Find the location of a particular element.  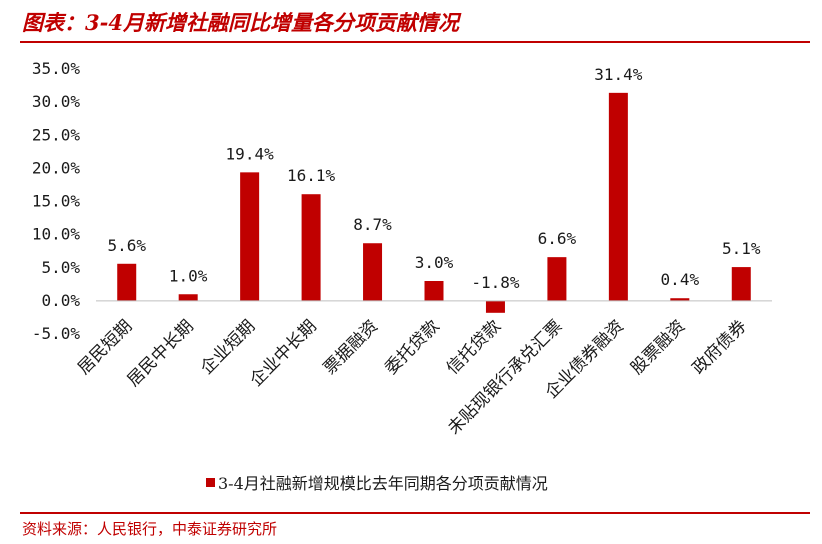

bar-value-label: 3.0% is located at coordinates (434, 262).